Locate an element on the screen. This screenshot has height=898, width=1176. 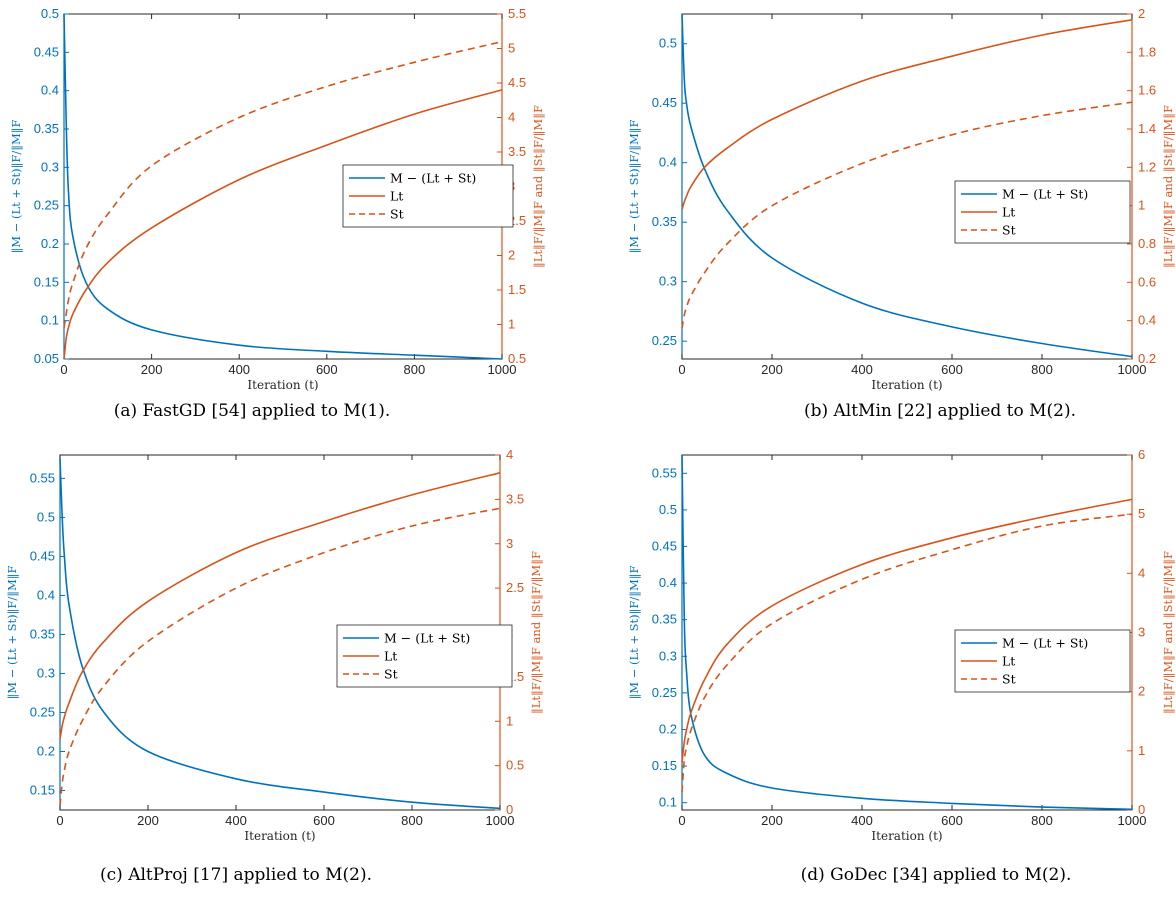
y-right-tick-label: 1.6 is located at coordinates (1147, 90).